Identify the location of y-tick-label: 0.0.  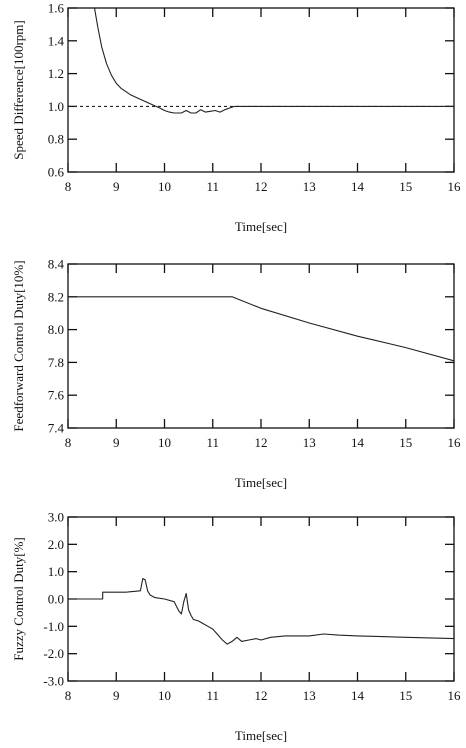
(56, 599).